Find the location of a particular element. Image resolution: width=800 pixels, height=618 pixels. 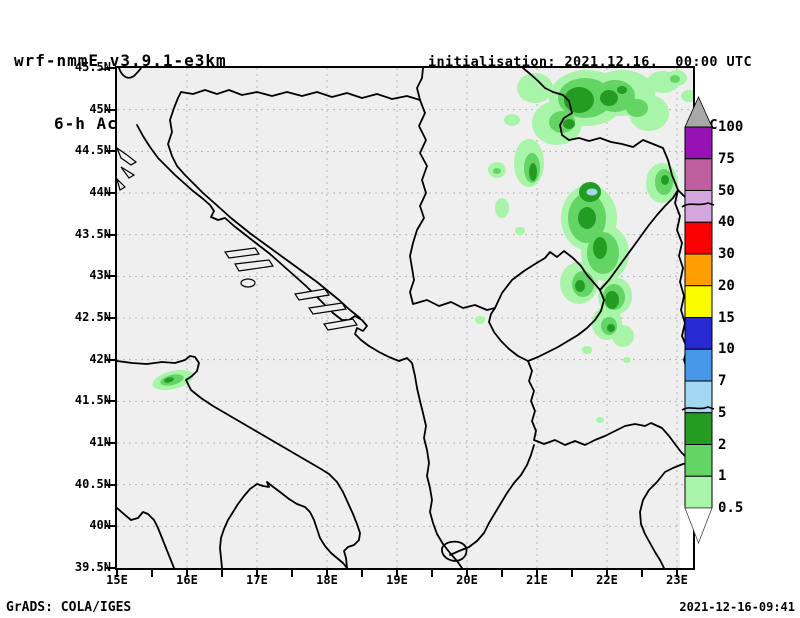

coastline-istria is located at coordinates (130, 73).